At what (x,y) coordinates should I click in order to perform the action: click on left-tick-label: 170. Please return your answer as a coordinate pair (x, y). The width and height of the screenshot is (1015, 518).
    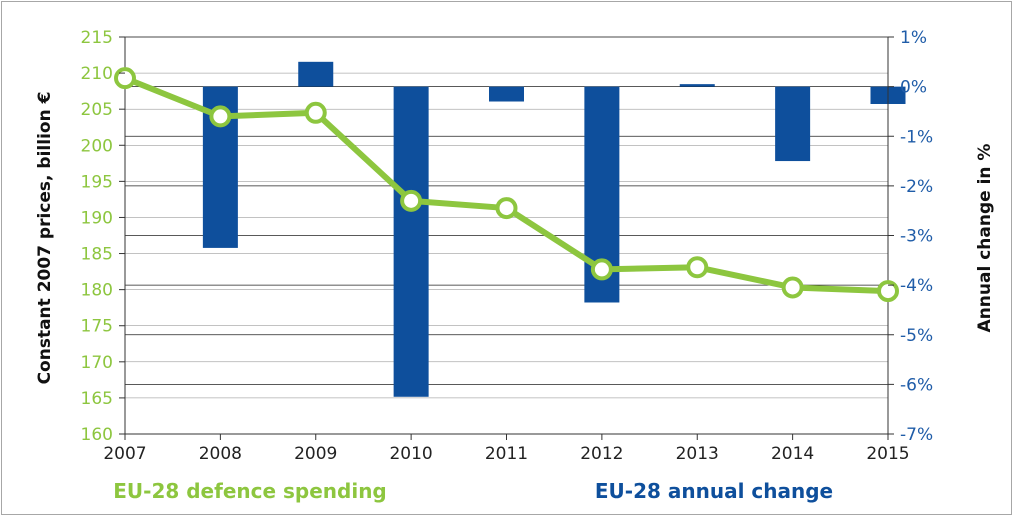
    Looking at the image, I should click on (97, 363).